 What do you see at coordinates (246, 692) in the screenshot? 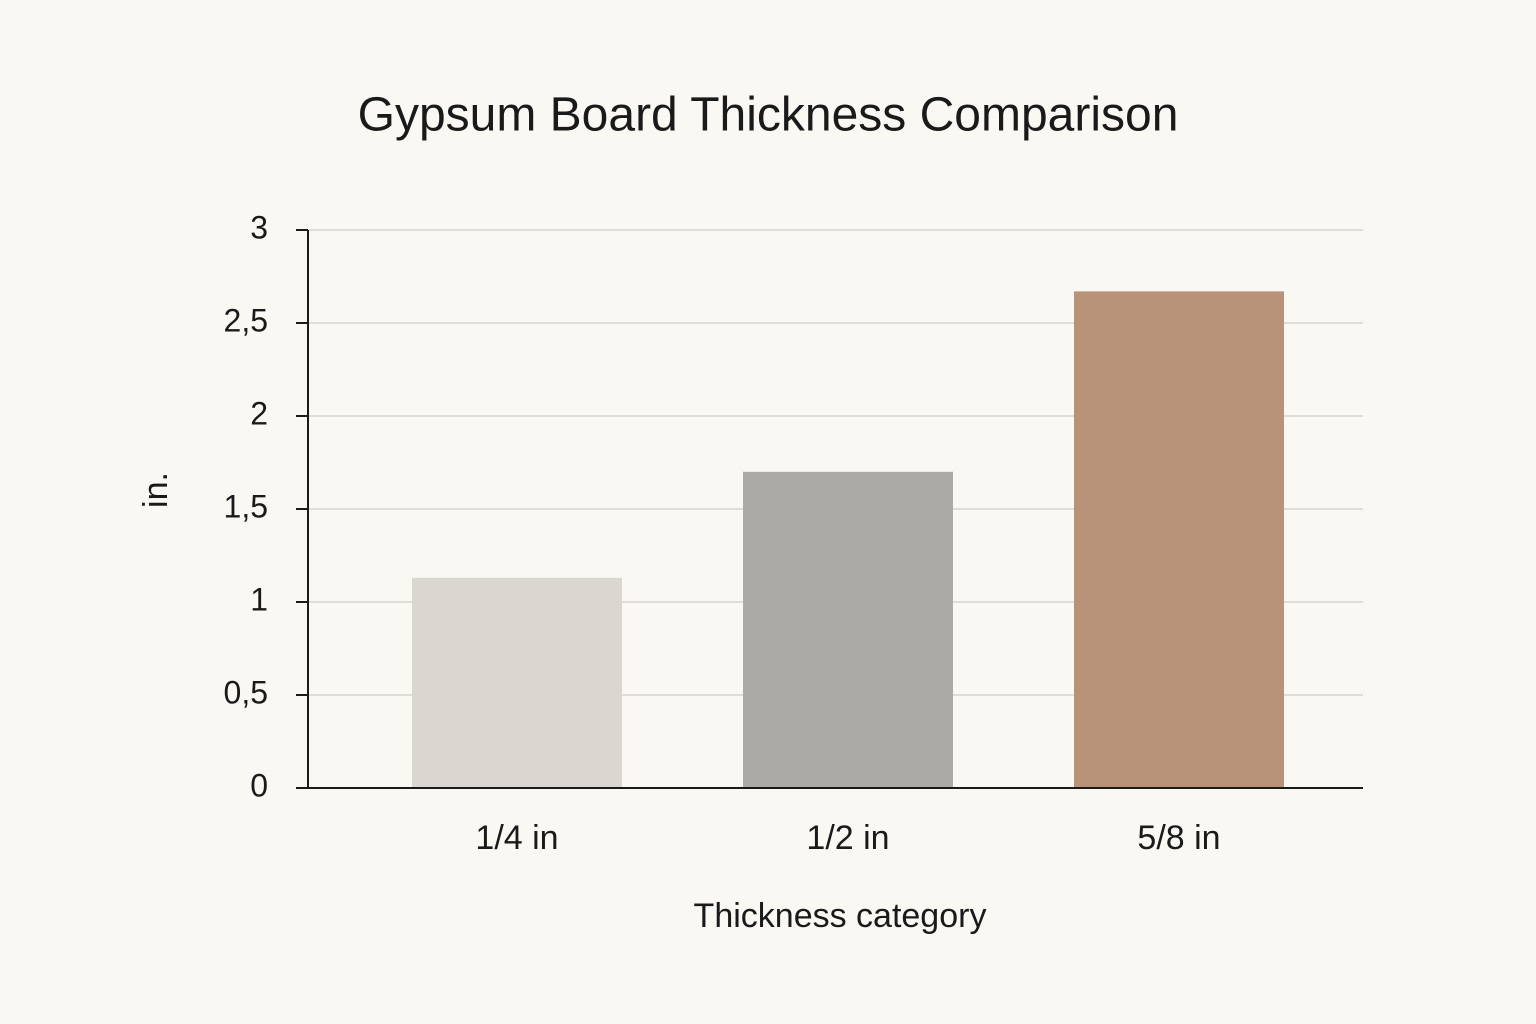
I see `y-tick-label: 0,5` at bounding box center [246, 692].